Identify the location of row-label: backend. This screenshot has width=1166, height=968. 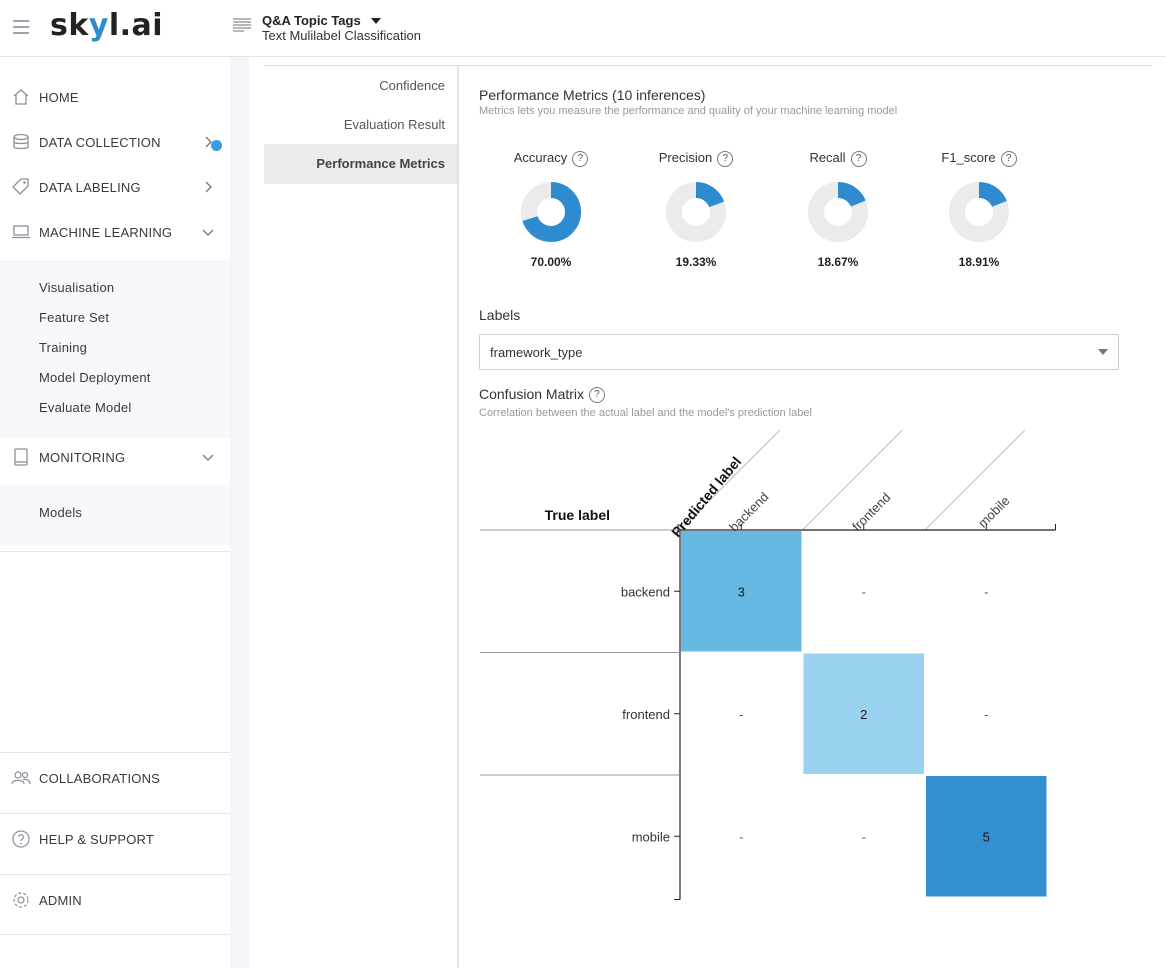
(645, 591).